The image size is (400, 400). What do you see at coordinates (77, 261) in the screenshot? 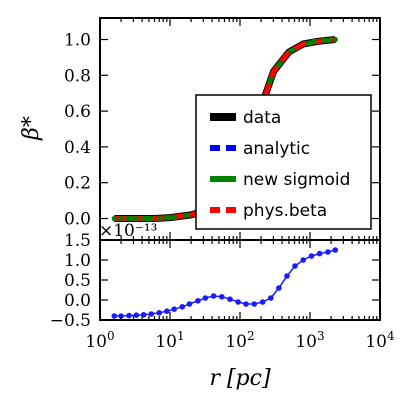
I see `bottom-y-tick-label: 1.0` at bounding box center [77, 261].